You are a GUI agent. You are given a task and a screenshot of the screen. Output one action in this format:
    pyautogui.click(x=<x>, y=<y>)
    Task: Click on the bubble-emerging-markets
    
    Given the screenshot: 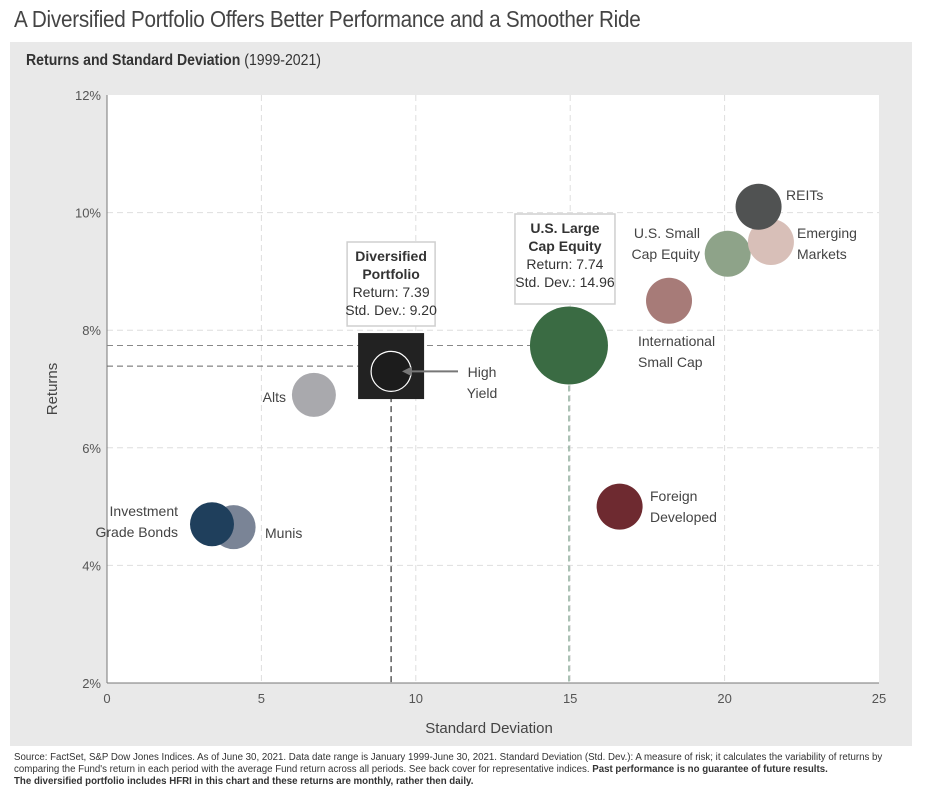 What is the action you would take?
    pyautogui.click(x=770, y=242)
    